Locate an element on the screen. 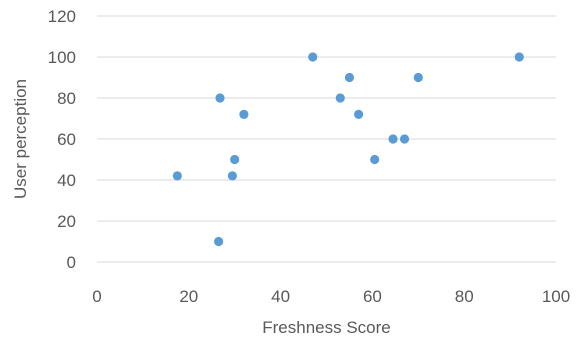 The width and height of the screenshot is (582, 339). x-tick-label: 100 is located at coordinates (556, 296).